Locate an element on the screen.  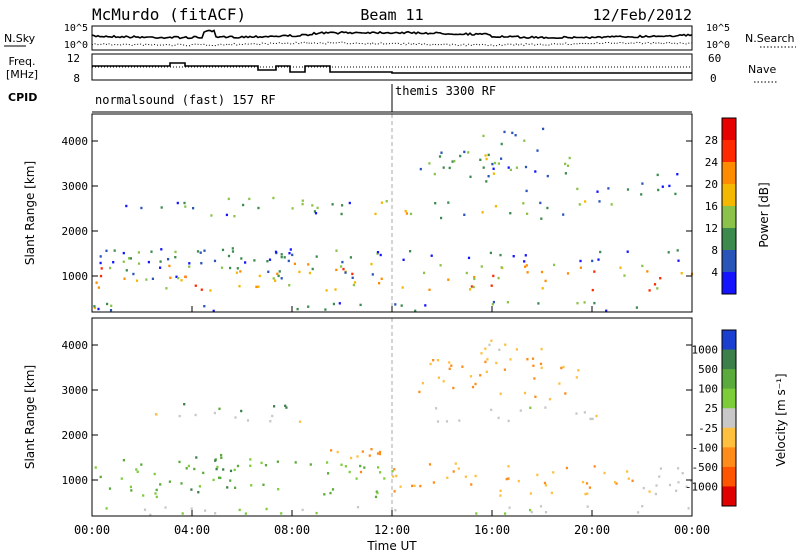
freq-left-unit: [MHz] is located at coordinates (22, 74).